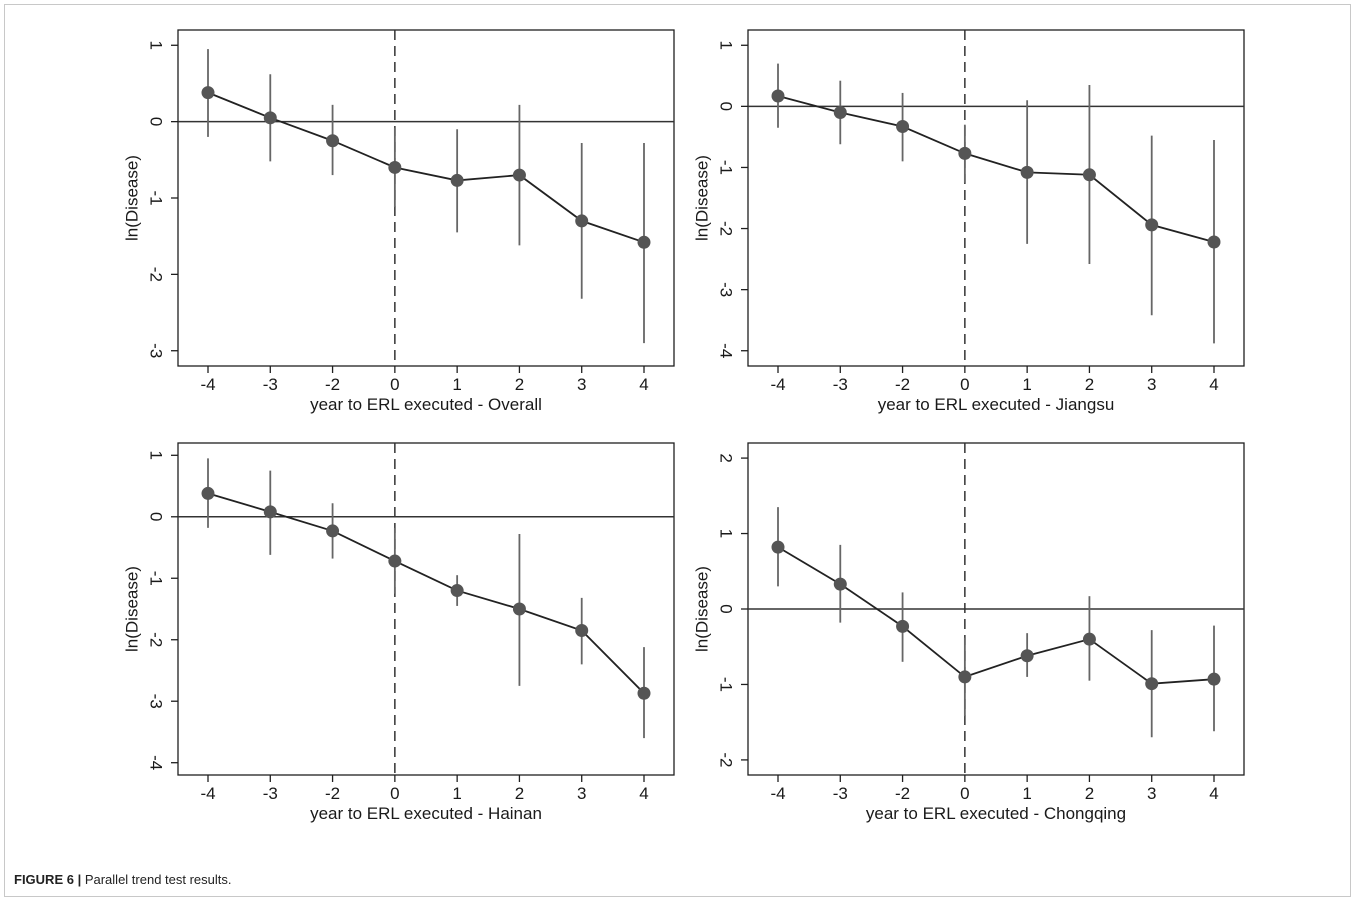 This screenshot has height=903, width=1357. I want to click on x-axis-label: year to ERL executed - Chongqing, so click(996, 813).